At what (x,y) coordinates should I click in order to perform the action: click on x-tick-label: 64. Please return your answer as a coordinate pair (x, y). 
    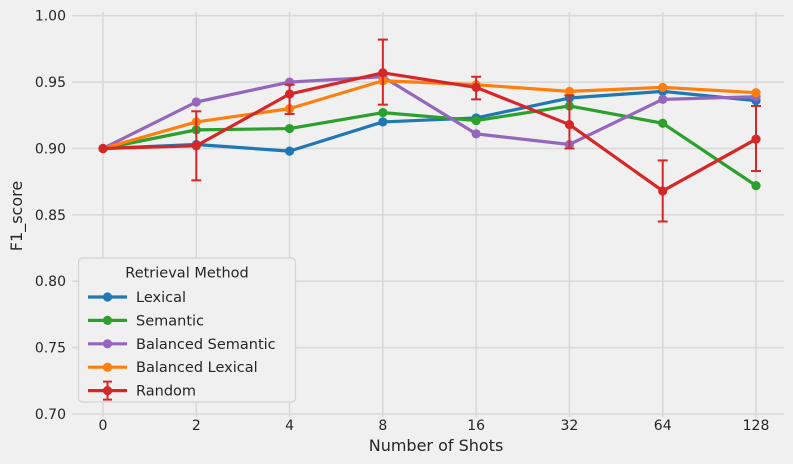
    Looking at the image, I should click on (663, 426).